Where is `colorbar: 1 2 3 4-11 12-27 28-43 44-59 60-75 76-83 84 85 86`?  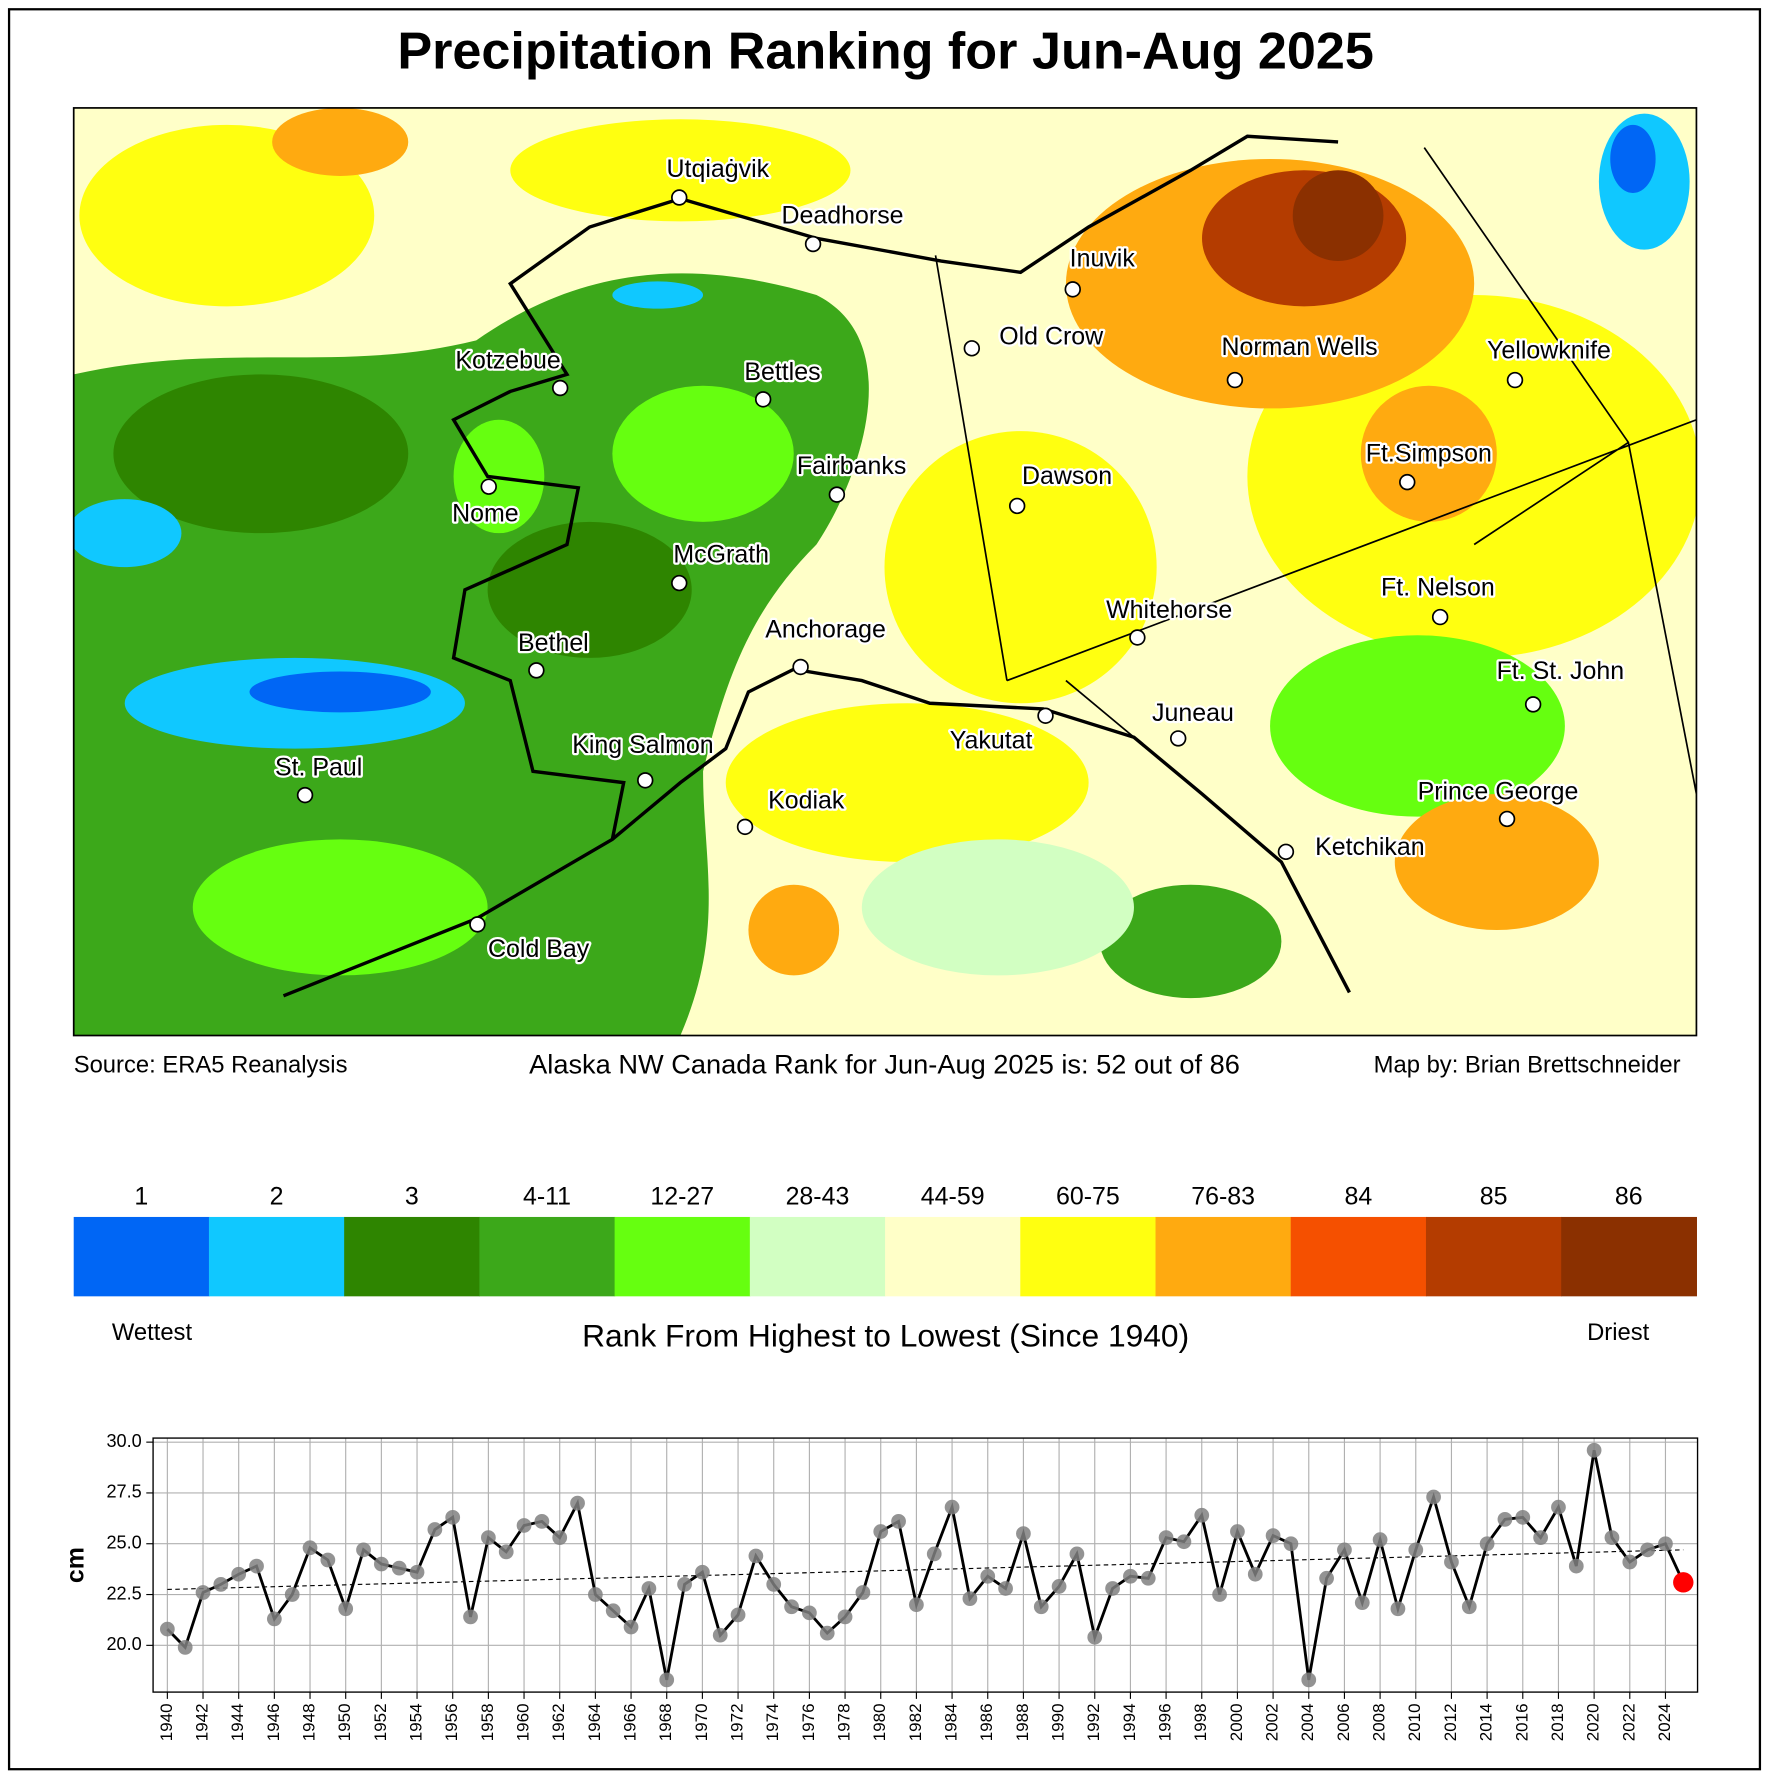 colorbar: 1 2 3 4-11 12-27 28-43 44-59 60-75 76-83 84 85 86 is located at coordinates (885, 1239).